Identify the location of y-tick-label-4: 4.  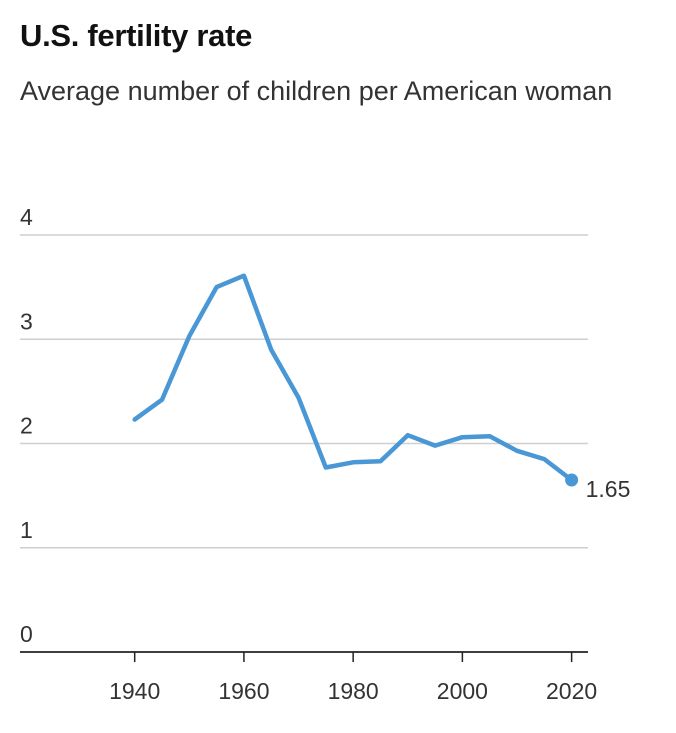
(26, 217).